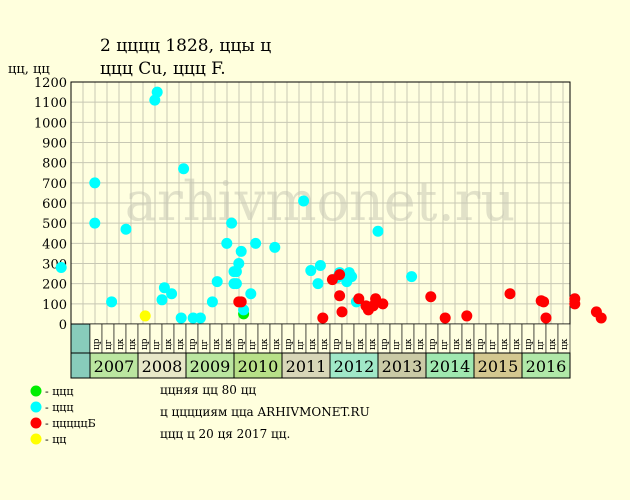 This screenshot has width=630, height=500. I want to click on y-tick-label: 600, so click(54, 204).